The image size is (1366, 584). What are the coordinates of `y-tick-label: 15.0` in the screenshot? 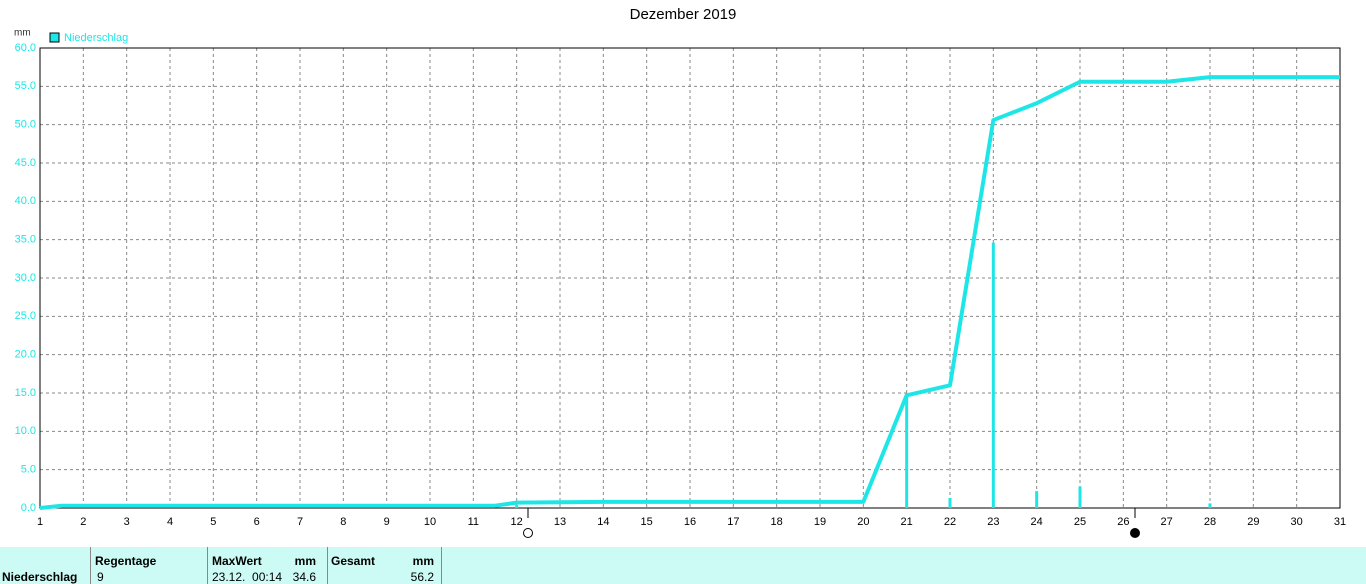 It's located at (25, 393).